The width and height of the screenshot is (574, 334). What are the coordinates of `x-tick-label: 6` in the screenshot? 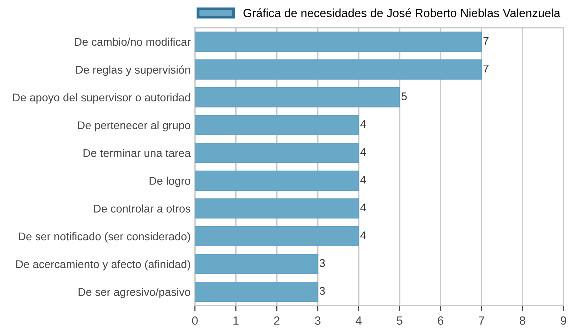 It's located at (441, 321).